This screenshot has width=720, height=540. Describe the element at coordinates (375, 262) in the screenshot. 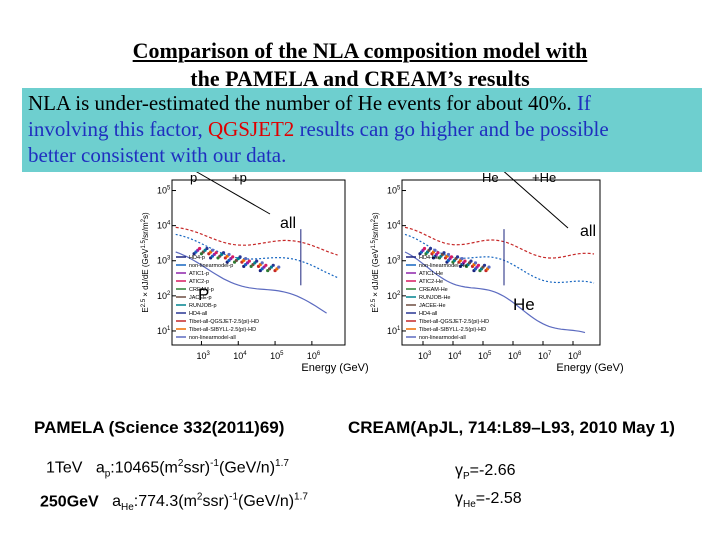

I see `y-axis-label: E2.5 × dJ/dE (GeV1.5/sr/m2s)` at that location.